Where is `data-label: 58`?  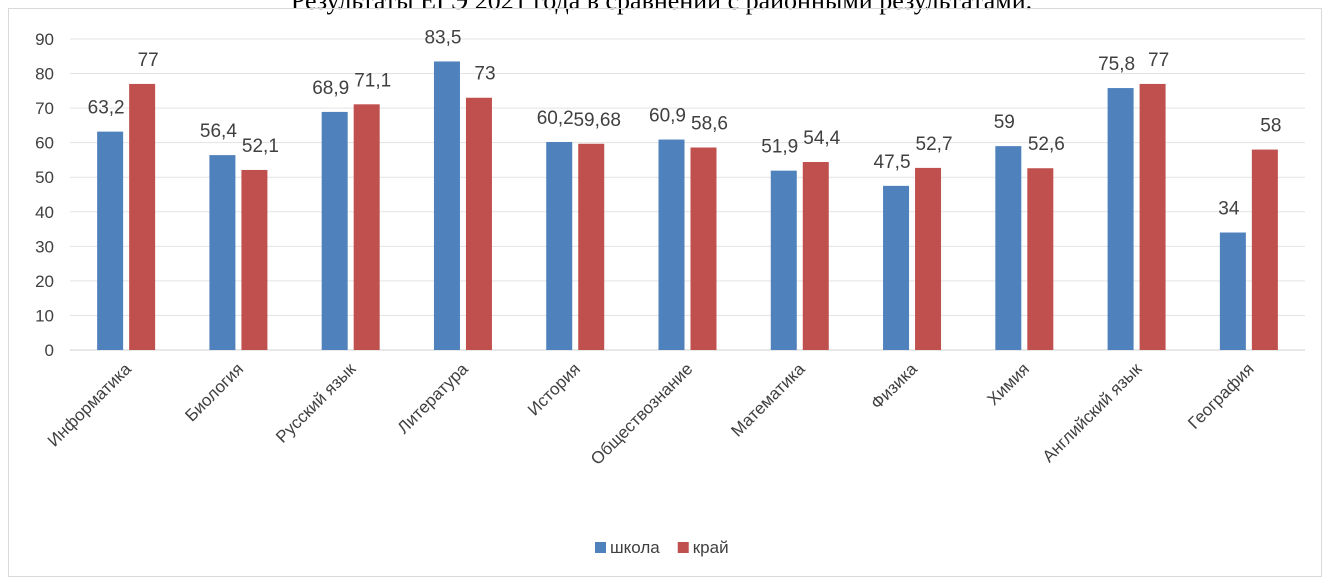 data-label: 58 is located at coordinates (1270, 126).